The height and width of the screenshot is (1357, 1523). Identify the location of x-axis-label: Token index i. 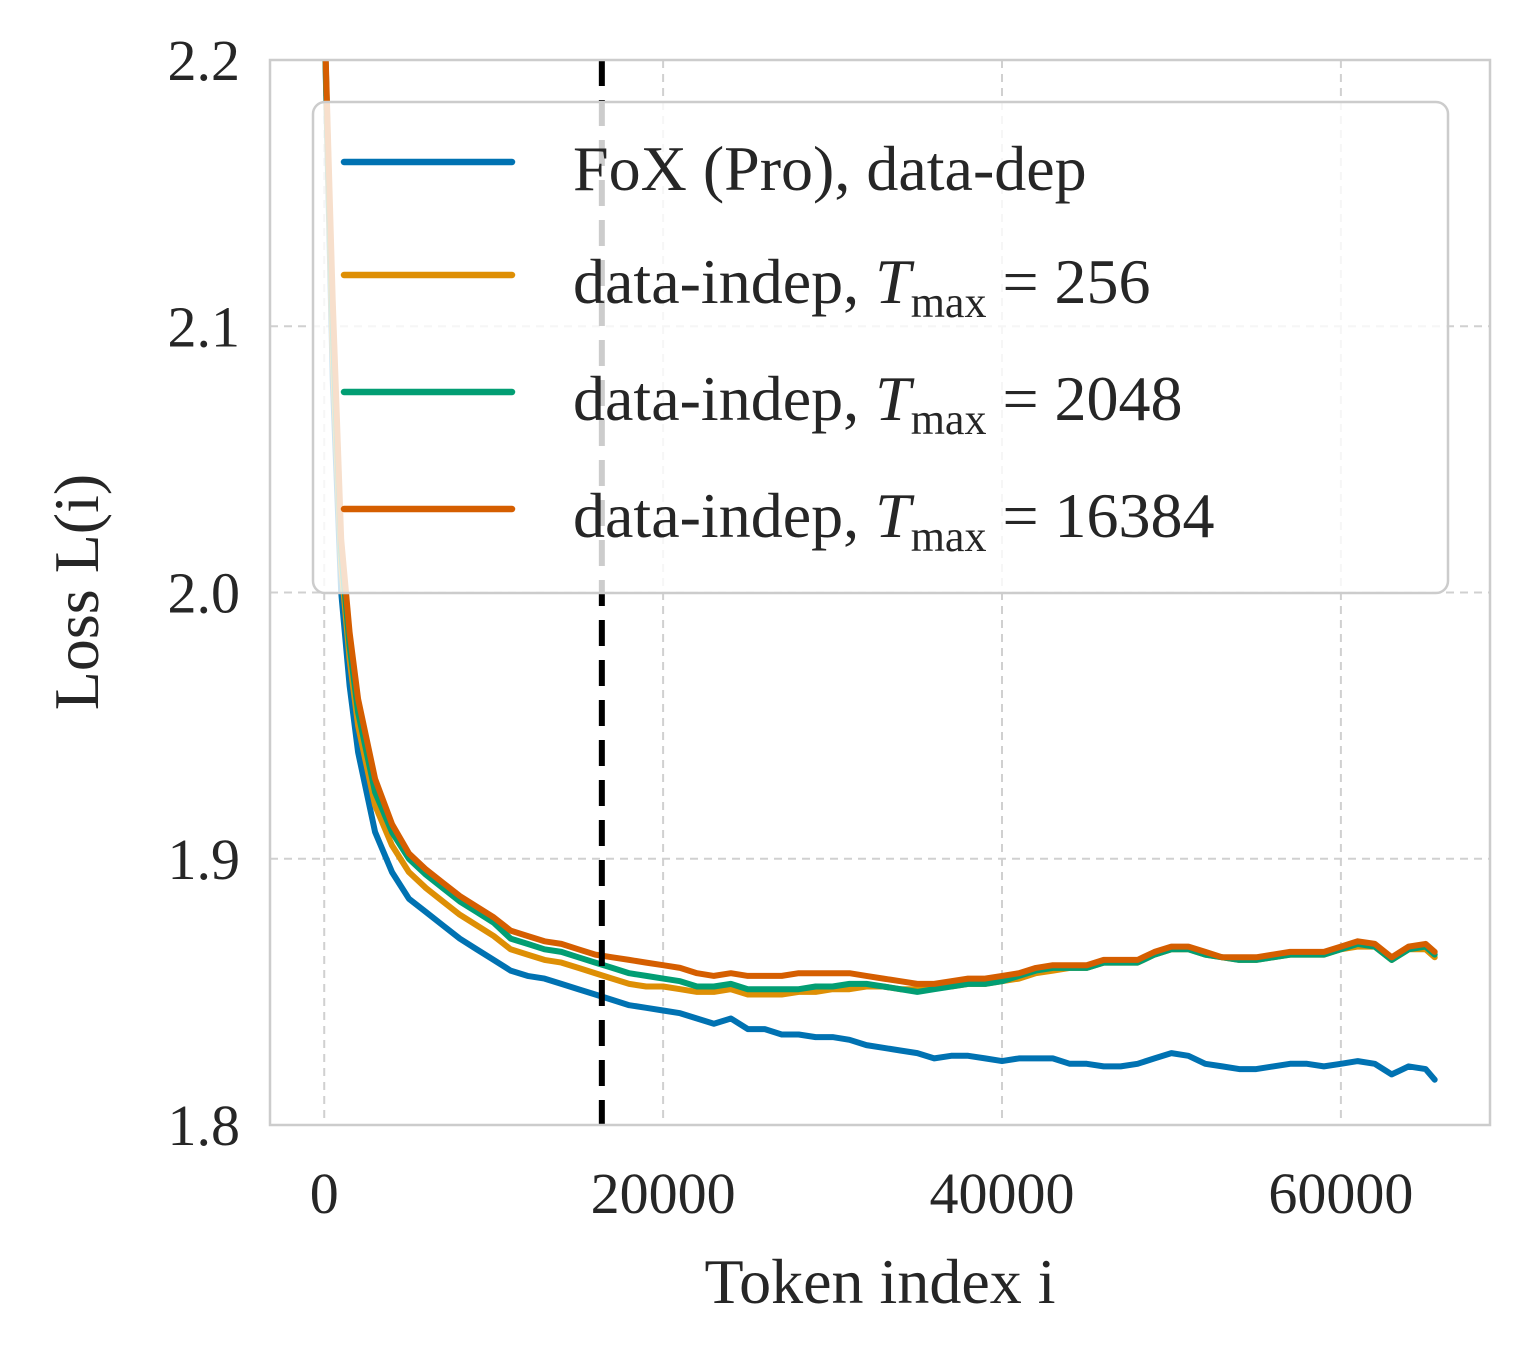
(880, 1281).